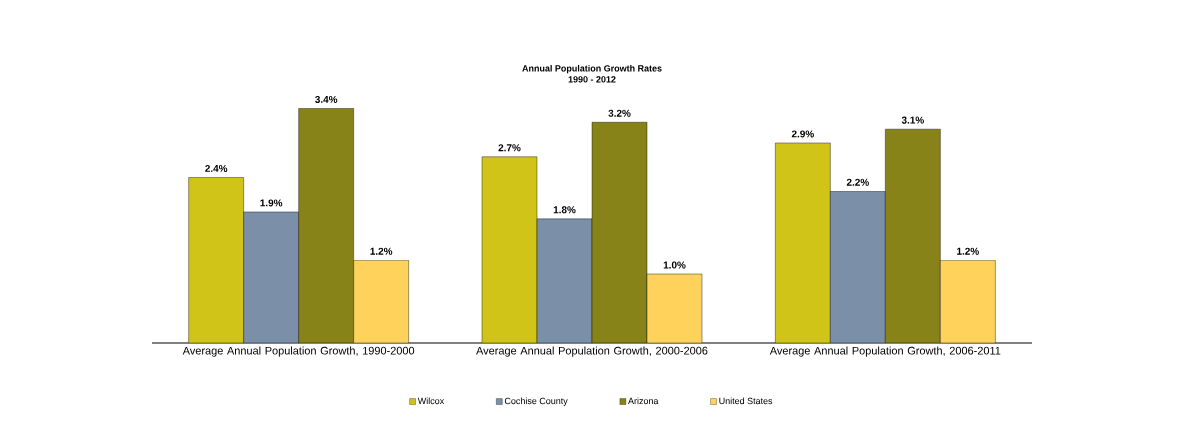  What do you see at coordinates (885, 351) in the screenshot?
I see `x-tick-label: Average Annual Population Growth, 2006-2011` at bounding box center [885, 351].